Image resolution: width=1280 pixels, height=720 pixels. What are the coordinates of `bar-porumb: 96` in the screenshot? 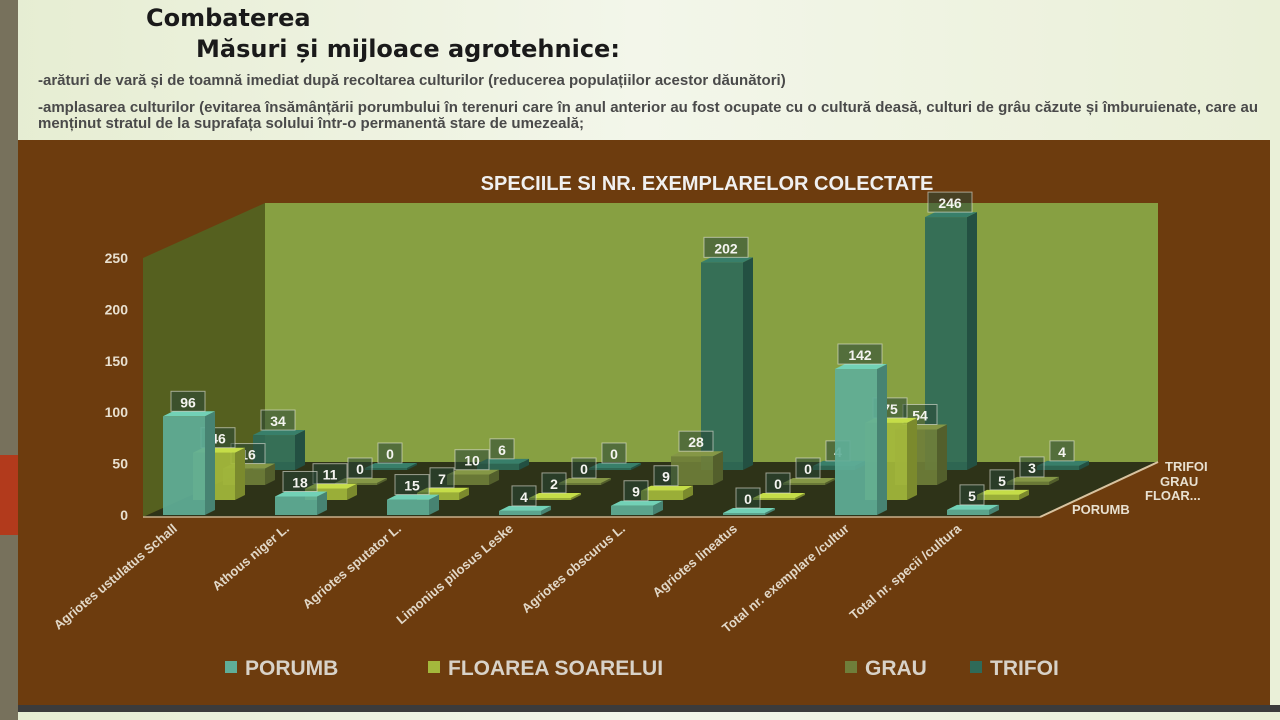 It's located at (189, 452).